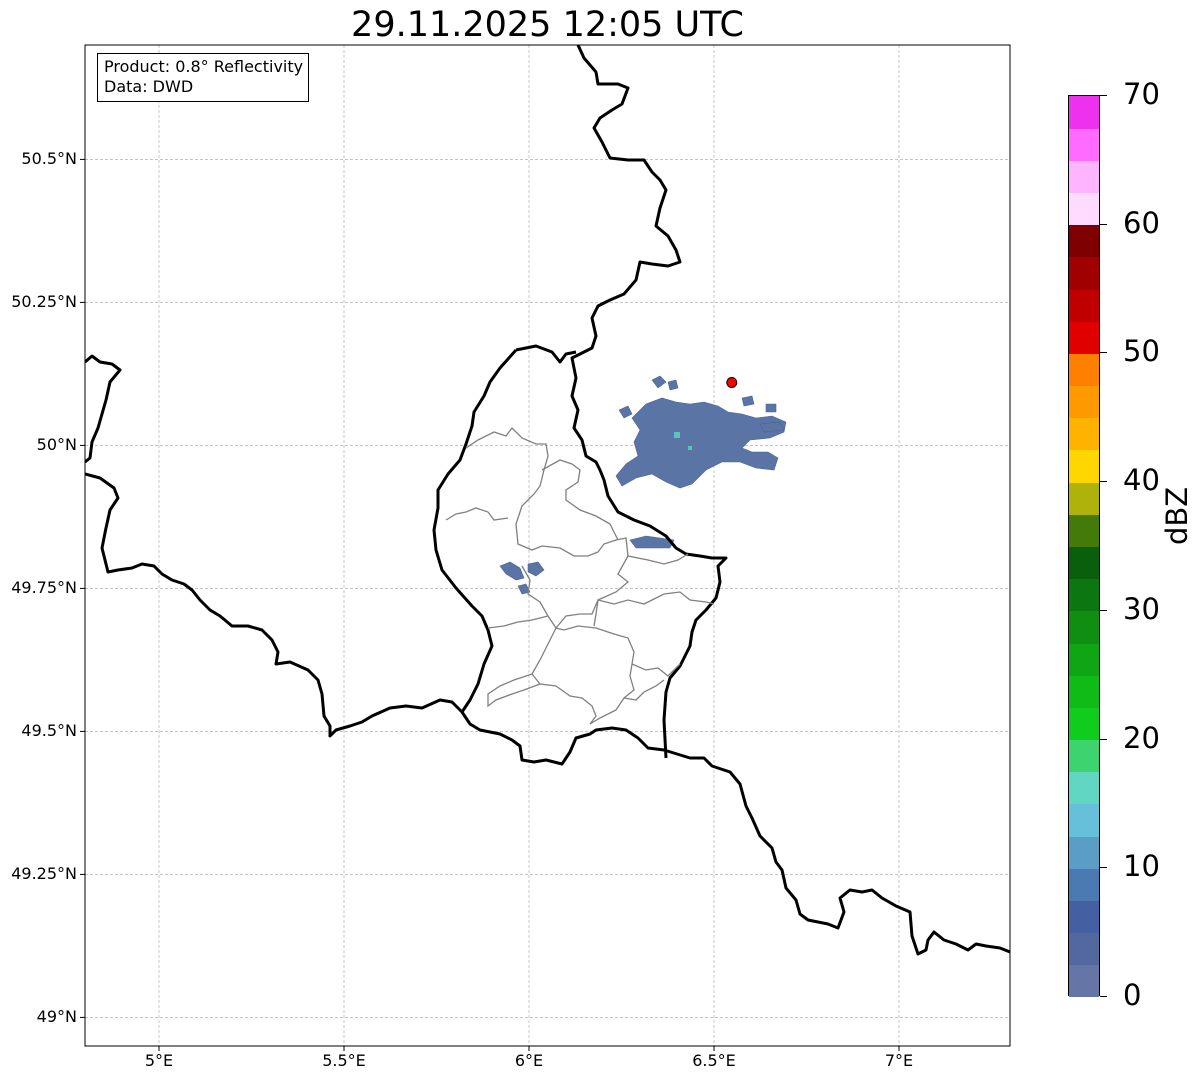 The width and height of the screenshot is (1202, 1081). Describe the element at coordinates (1141, 94) in the screenshot. I see `colorbar-tick-label: 70` at that location.